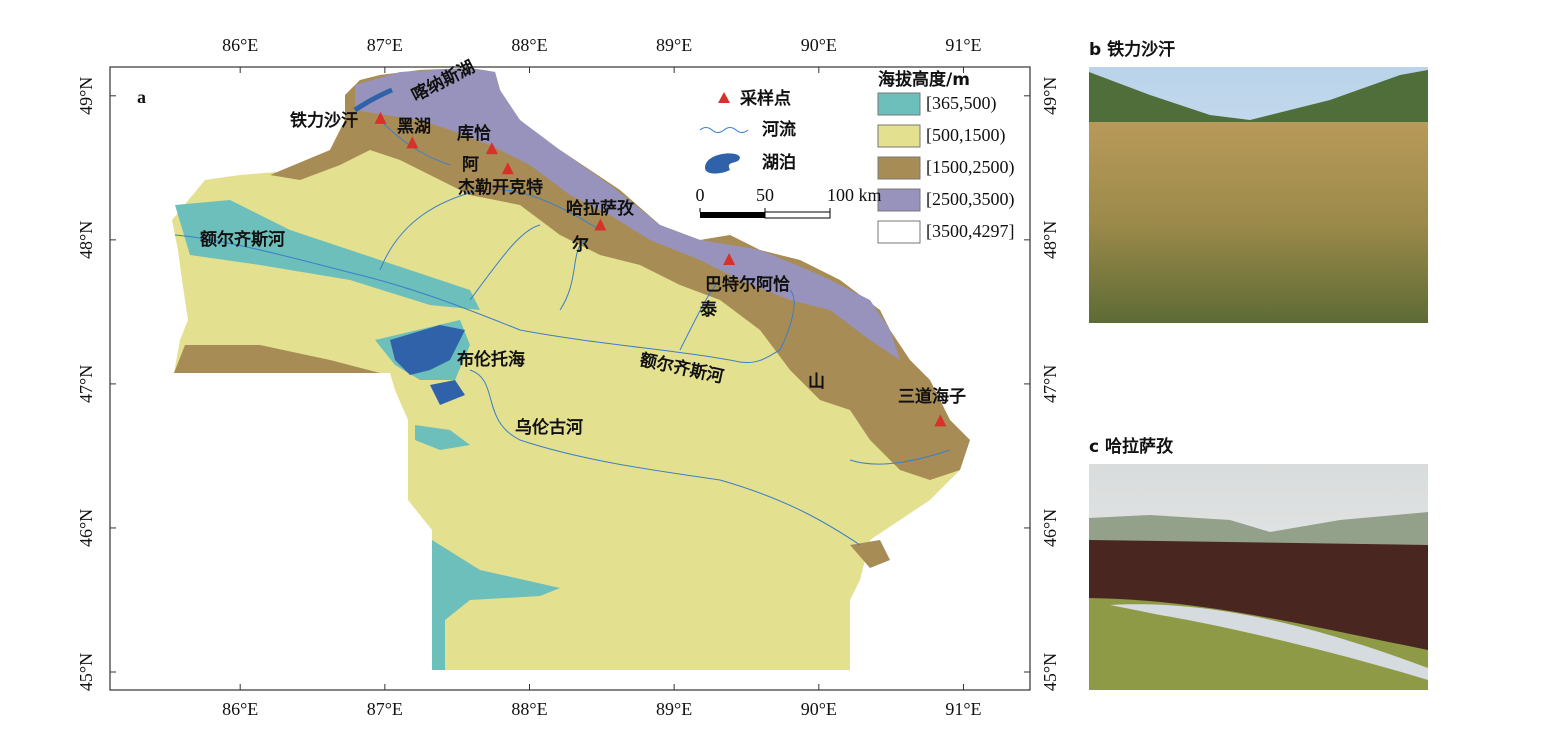 Image resolution: width=1548 pixels, height=743 pixels. I want to click on panel-label: a, so click(141, 97).